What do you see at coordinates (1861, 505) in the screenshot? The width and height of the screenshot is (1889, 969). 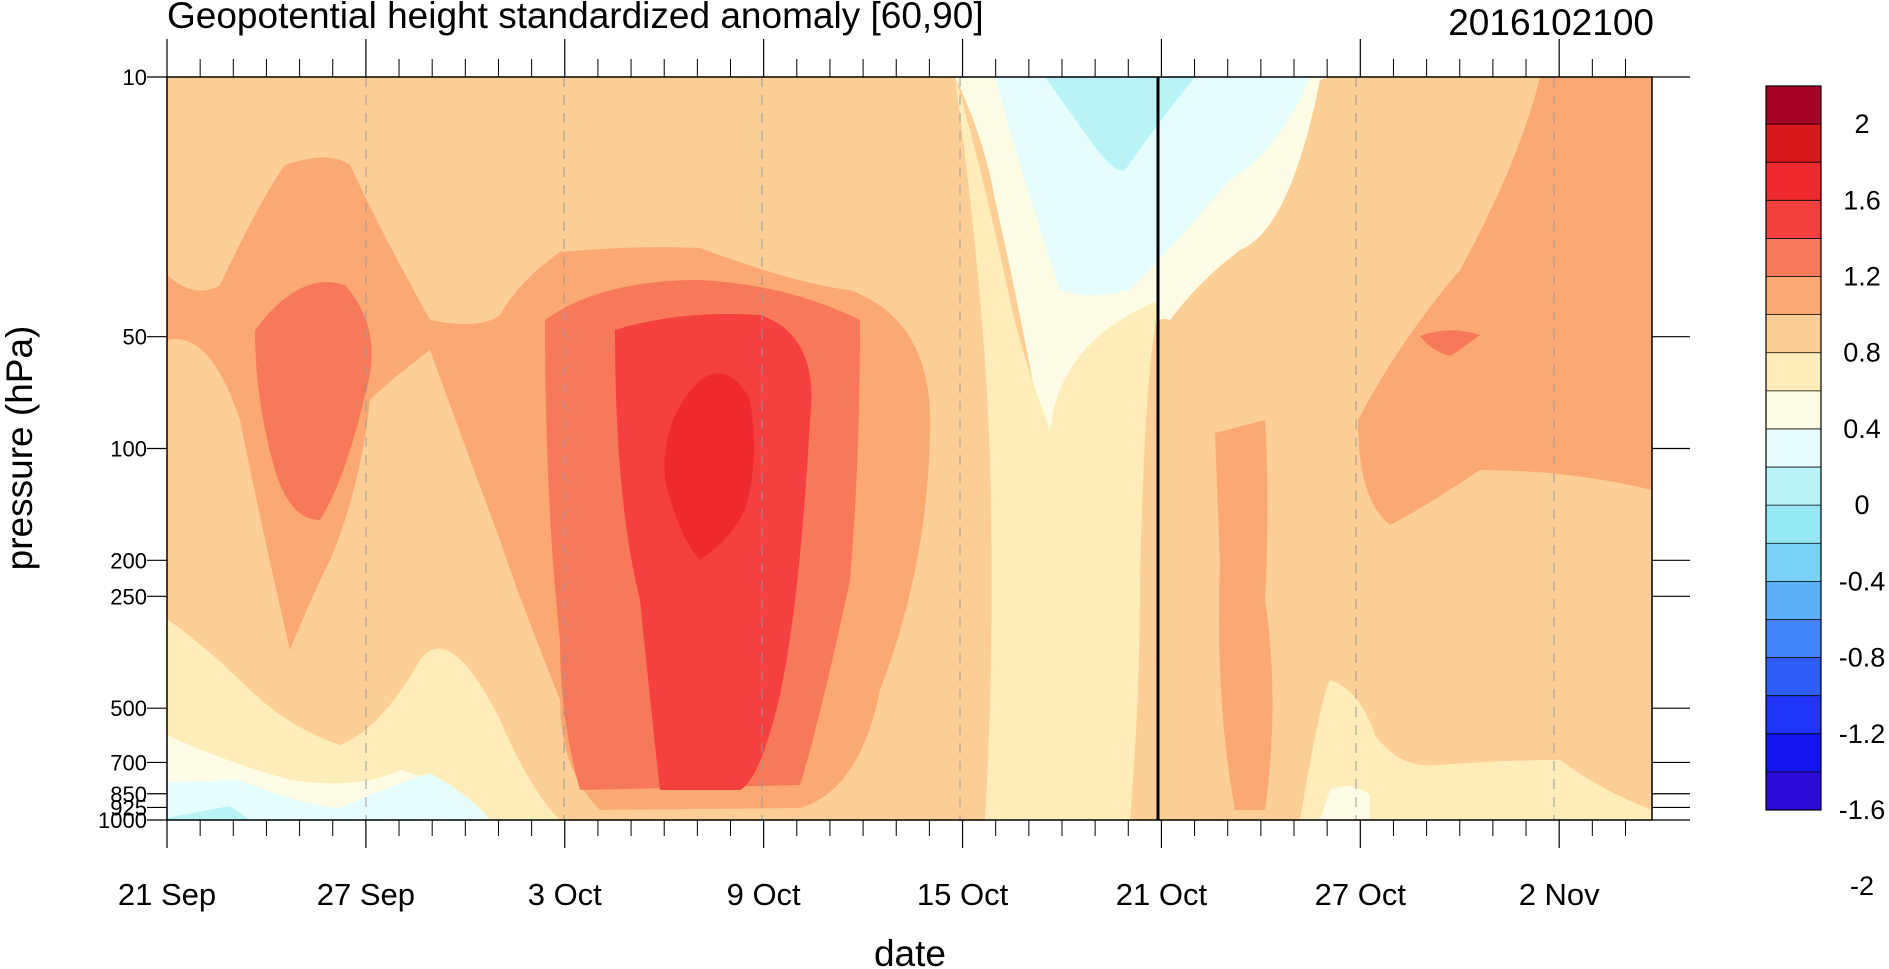 I see `colorbar-label: 0` at bounding box center [1861, 505].